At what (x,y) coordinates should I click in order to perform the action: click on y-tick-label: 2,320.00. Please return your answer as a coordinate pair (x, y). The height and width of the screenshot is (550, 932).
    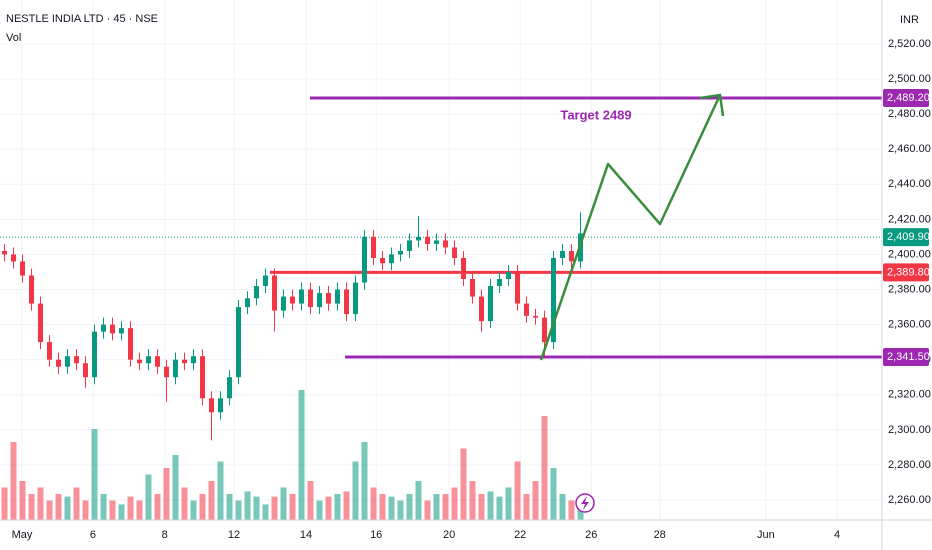
    Looking at the image, I should click on (909, 395).